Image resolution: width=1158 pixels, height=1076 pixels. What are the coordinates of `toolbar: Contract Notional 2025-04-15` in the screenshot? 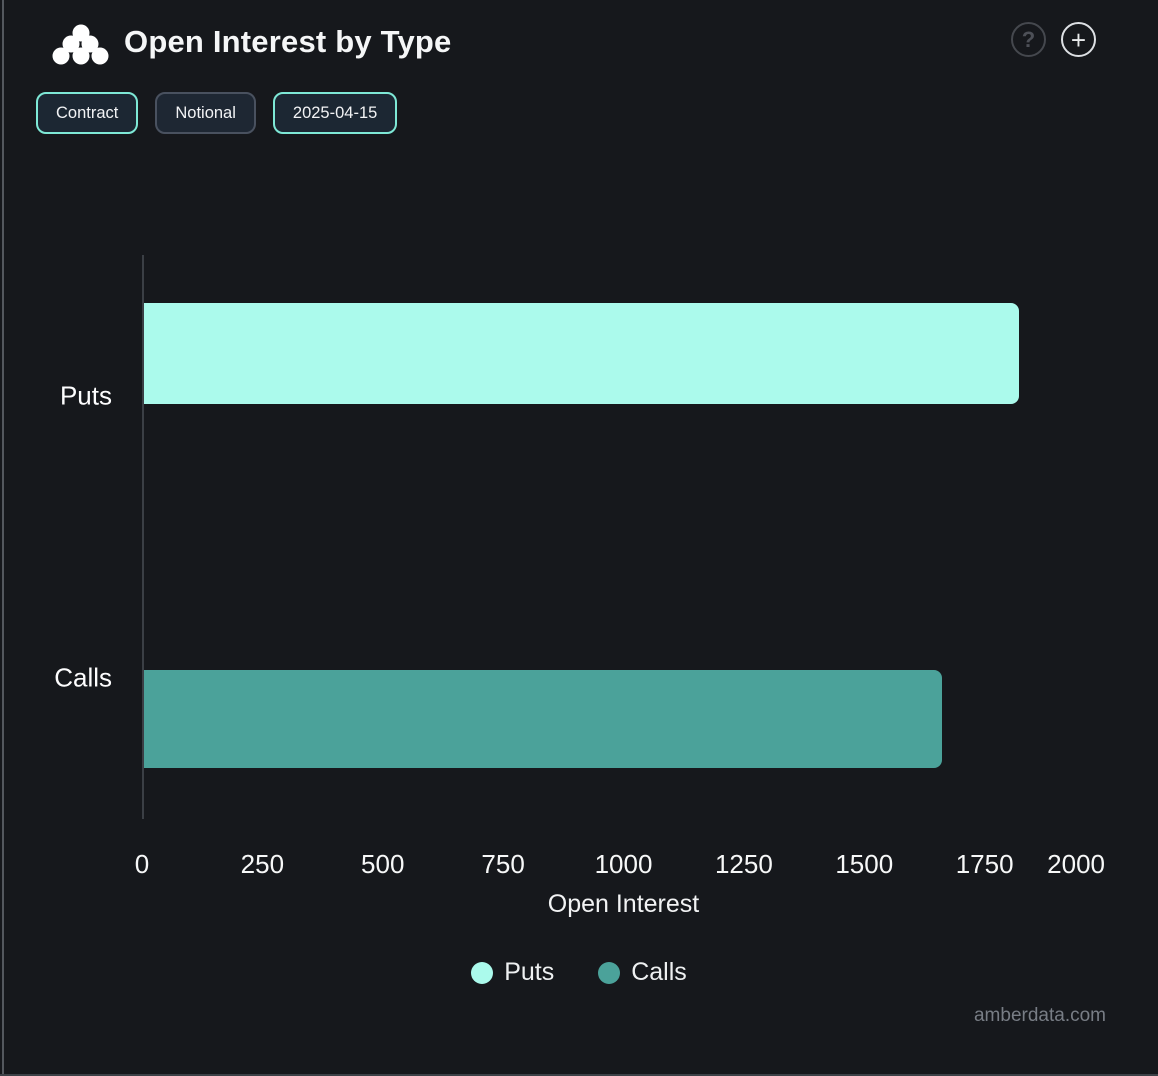 It's located at (217, 113).